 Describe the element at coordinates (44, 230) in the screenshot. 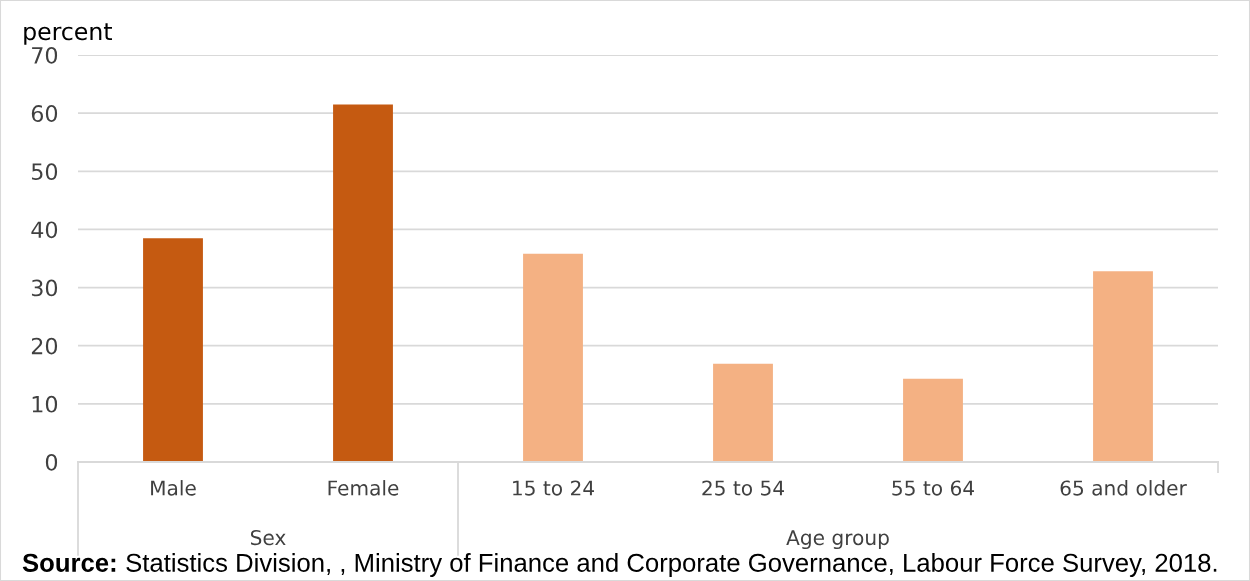

I see `y-tick-label: 40` at that location.